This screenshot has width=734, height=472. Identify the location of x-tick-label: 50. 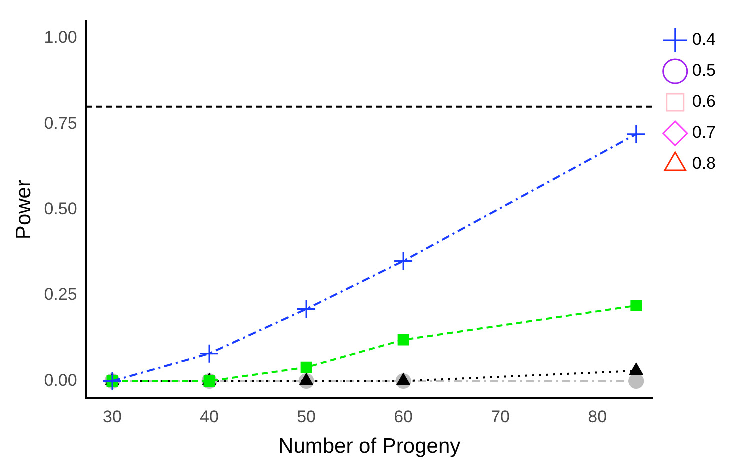
(306, 416).